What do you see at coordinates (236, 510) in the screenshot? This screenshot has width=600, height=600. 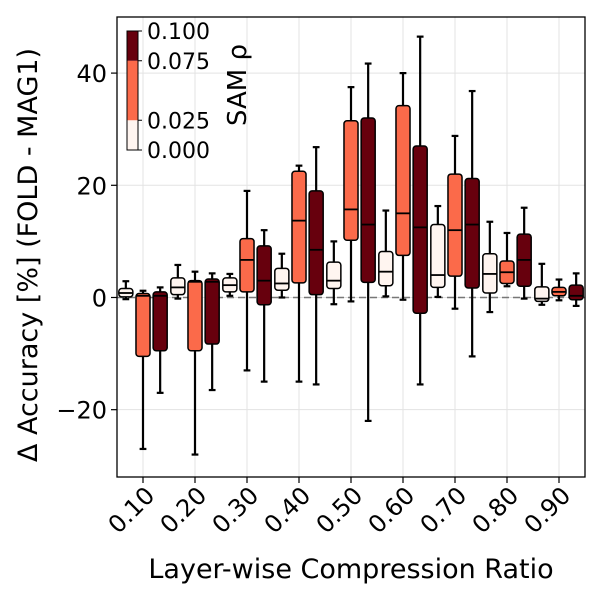 I see `x-tick-label: 0.30` at bounding box center [236, 510].